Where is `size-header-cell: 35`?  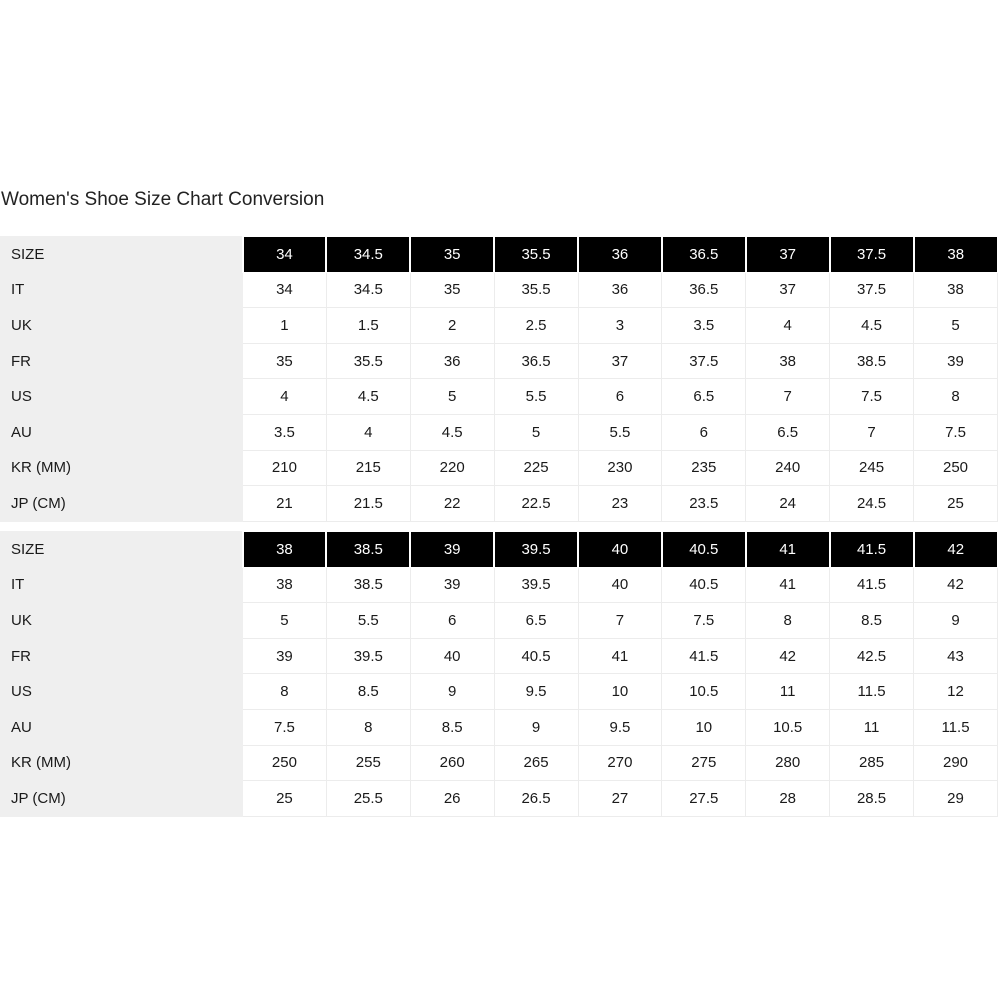 size-header-cell: 35 is located at coordinates (452, 254).